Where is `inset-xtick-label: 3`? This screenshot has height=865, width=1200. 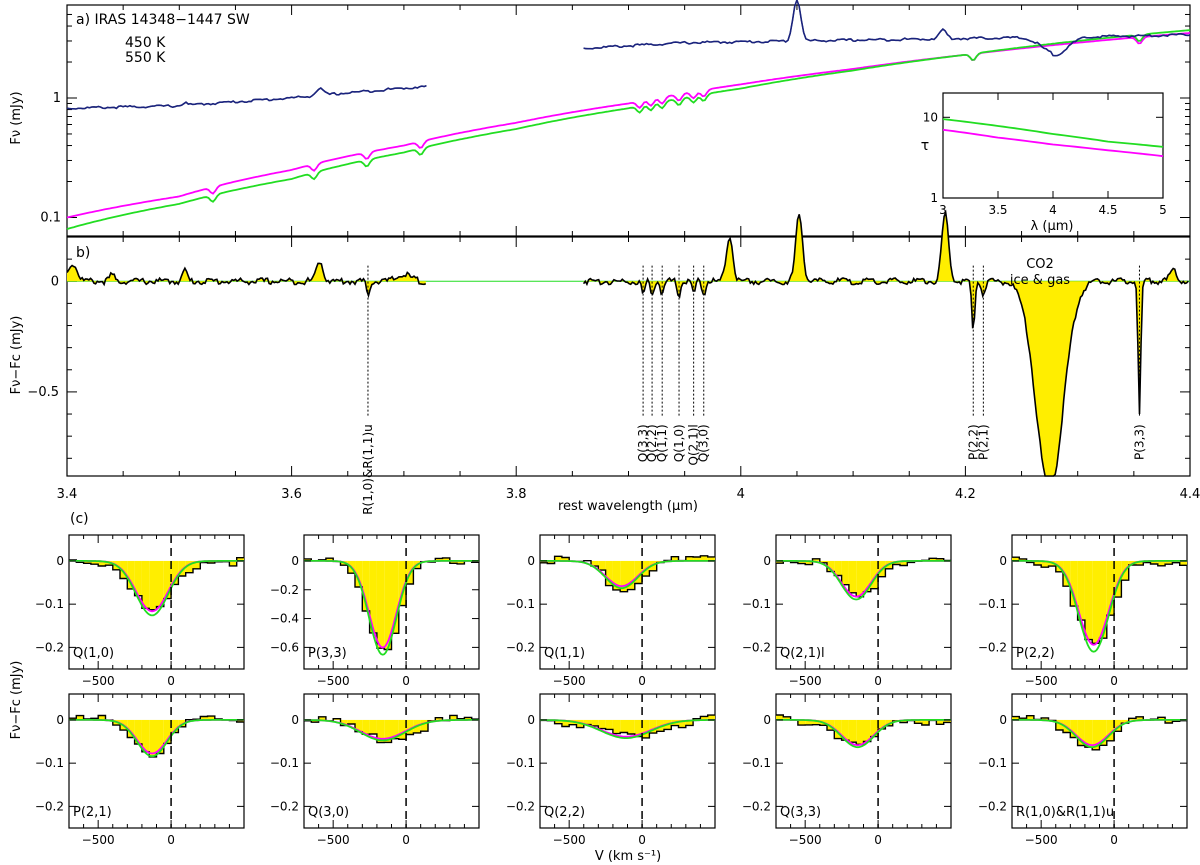 inset-xtick-label: 3 is located at coordinates (943, 210).